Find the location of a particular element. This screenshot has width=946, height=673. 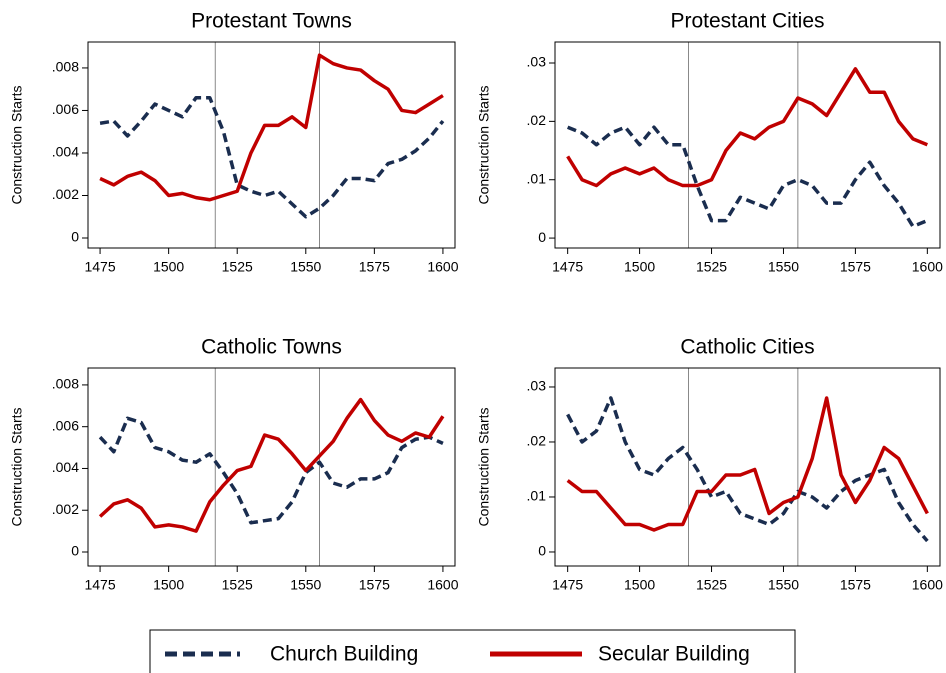

legend-label: Church Building is located at coordinates (344, 654).